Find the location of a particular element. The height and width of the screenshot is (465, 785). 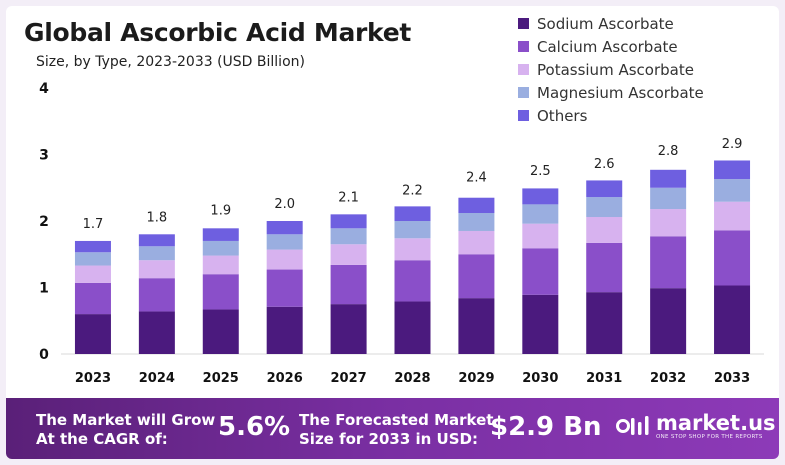

y-tick-label: 2 is located at coordinates (44, 222).